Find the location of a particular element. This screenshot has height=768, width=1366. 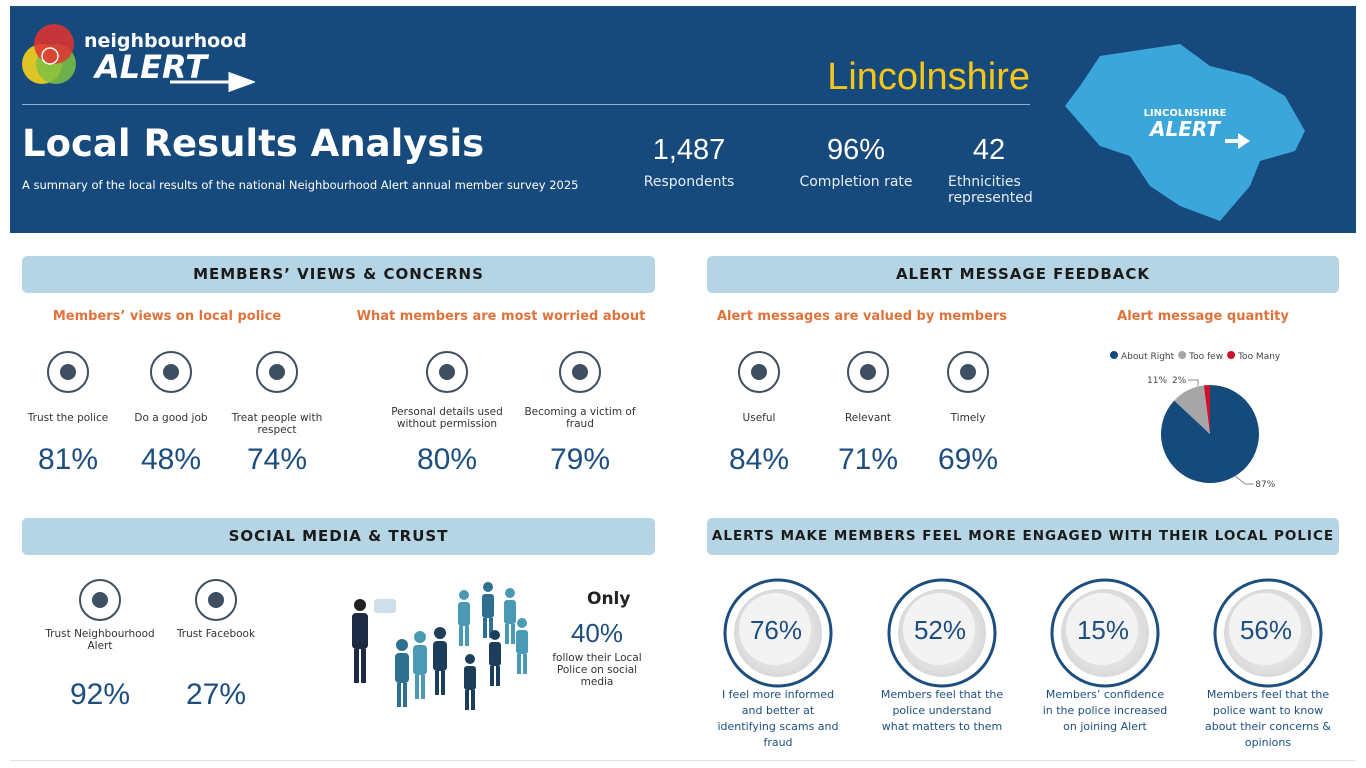

page-title: Local Results Analysis is located at coordinates (253, 143).